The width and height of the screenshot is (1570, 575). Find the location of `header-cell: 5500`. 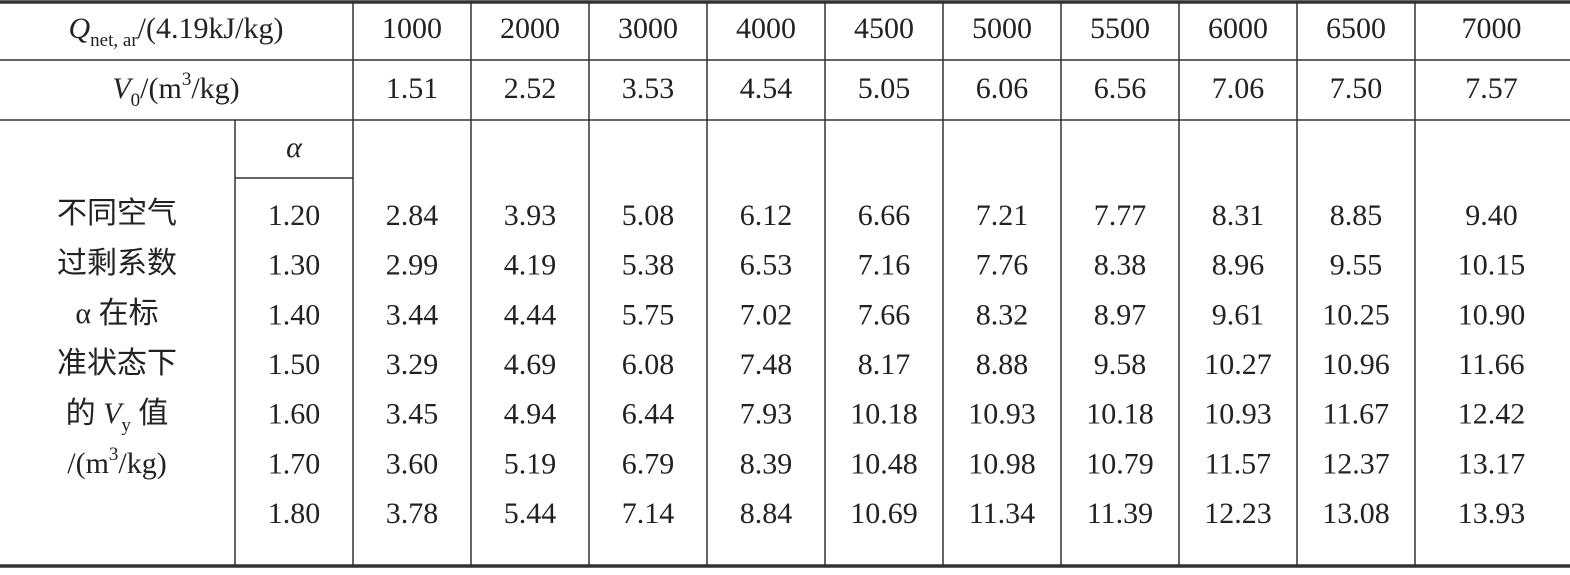

header-cell: 5500 is located at coordinates (1120, 28).